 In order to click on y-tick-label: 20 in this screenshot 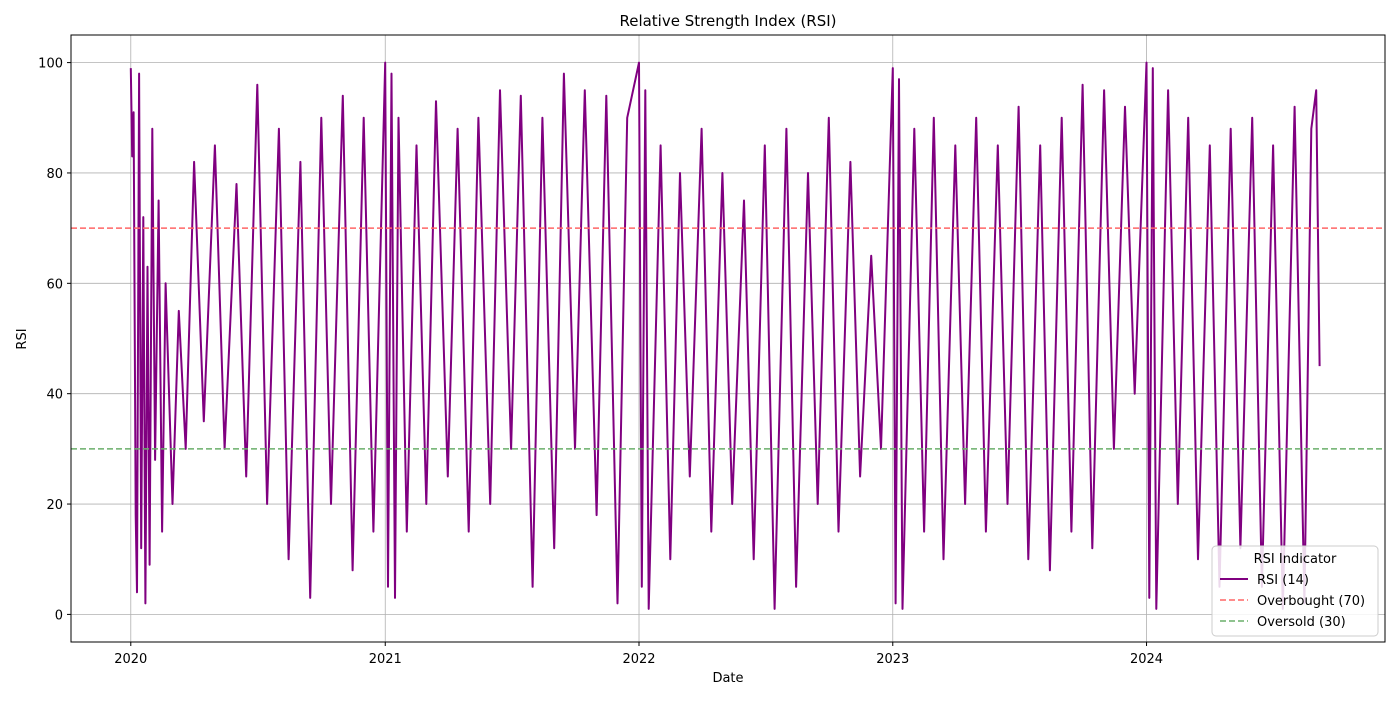, I will do `click(54, 505)`.